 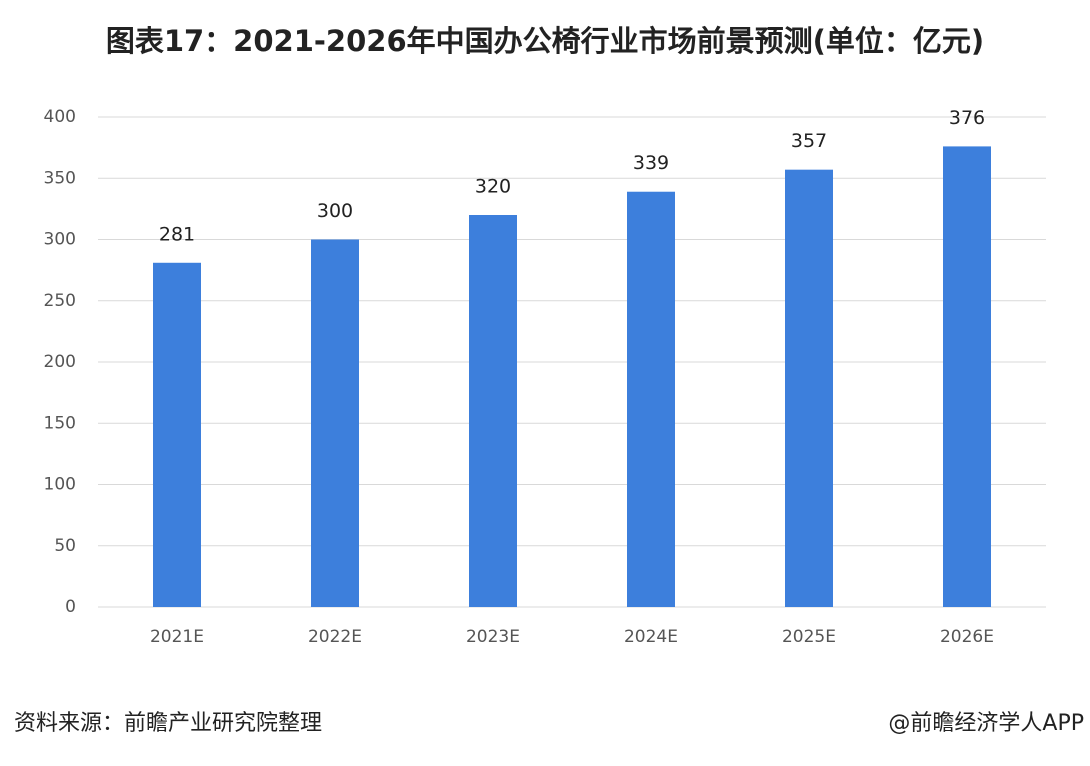 What do you see at coordinates (651, 163) in the screenshot?
I see `value-label: 339` at bounding box center [651, 163].